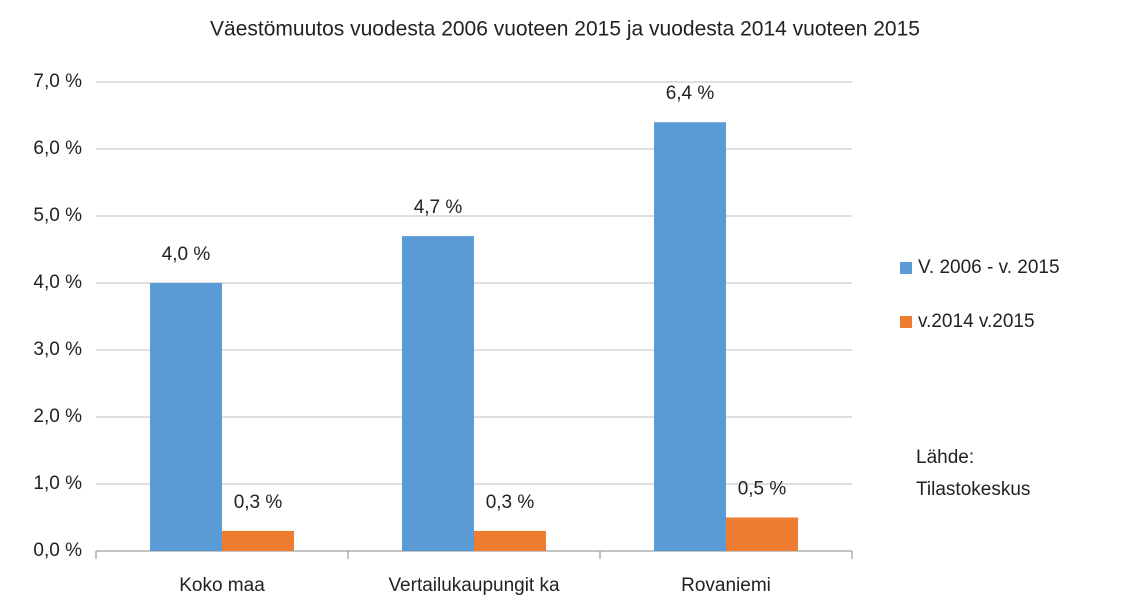 This screenshot has height=601, width=1125. Describe the element at coordinates (989, 267) in the screenshot. I see `legend-label: V. 2006 - v. 2015` at that location.